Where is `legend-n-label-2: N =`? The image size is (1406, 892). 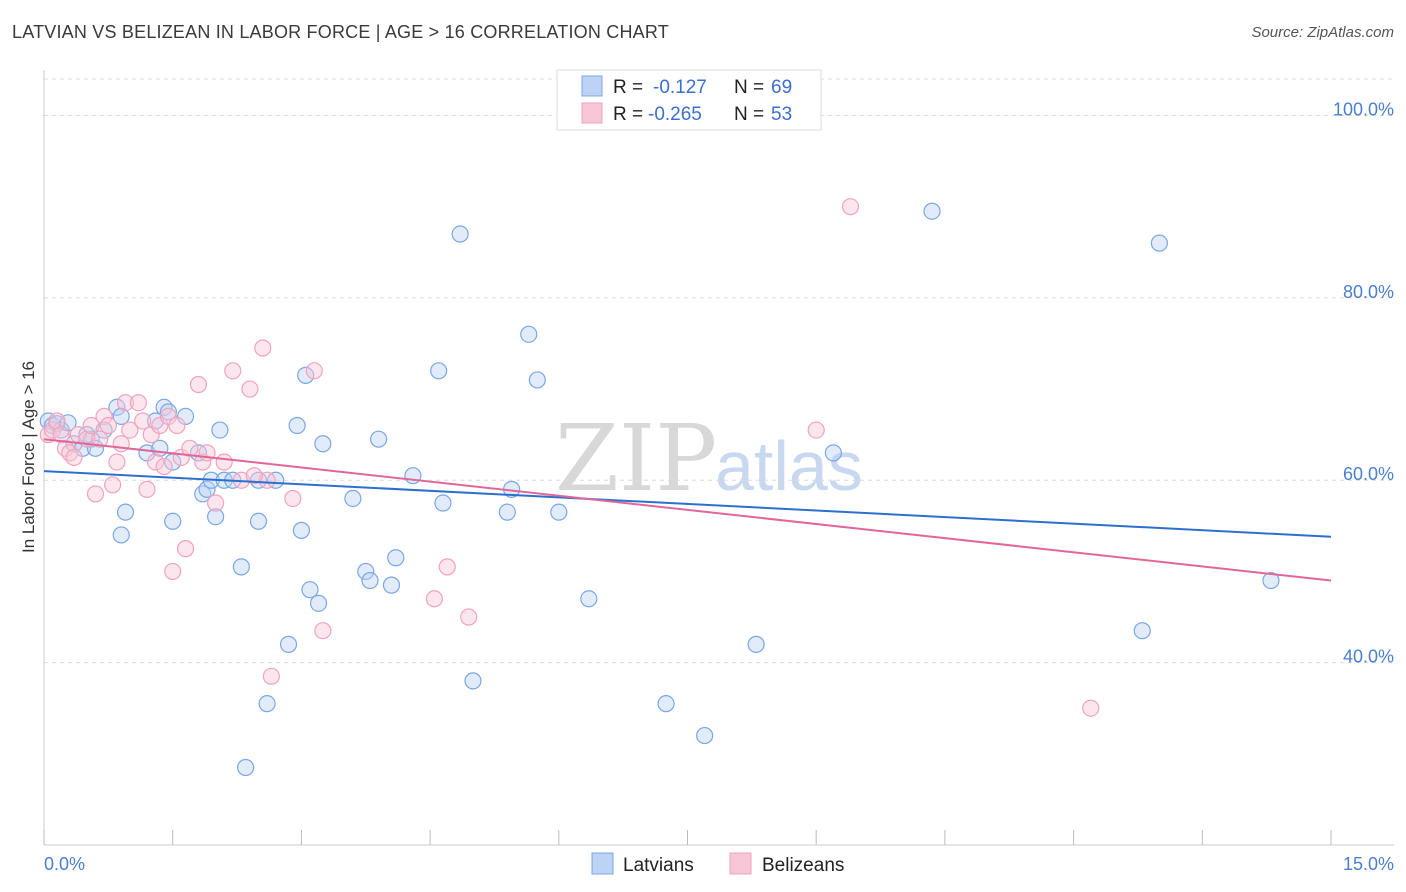 legend-n-label-2: N = is located at coordinates (749, 114).